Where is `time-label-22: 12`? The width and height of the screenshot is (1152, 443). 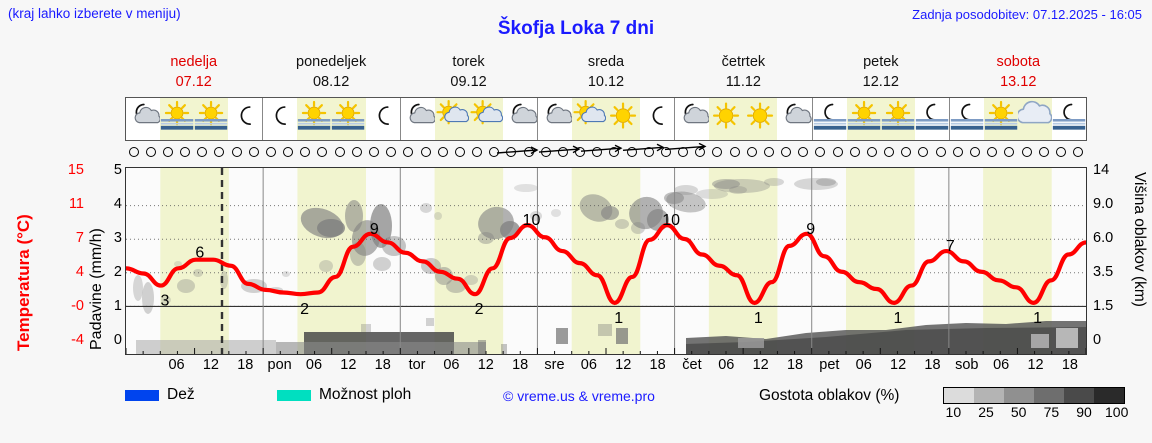 time-label-22: 12 is located at coordinates (898, 365).